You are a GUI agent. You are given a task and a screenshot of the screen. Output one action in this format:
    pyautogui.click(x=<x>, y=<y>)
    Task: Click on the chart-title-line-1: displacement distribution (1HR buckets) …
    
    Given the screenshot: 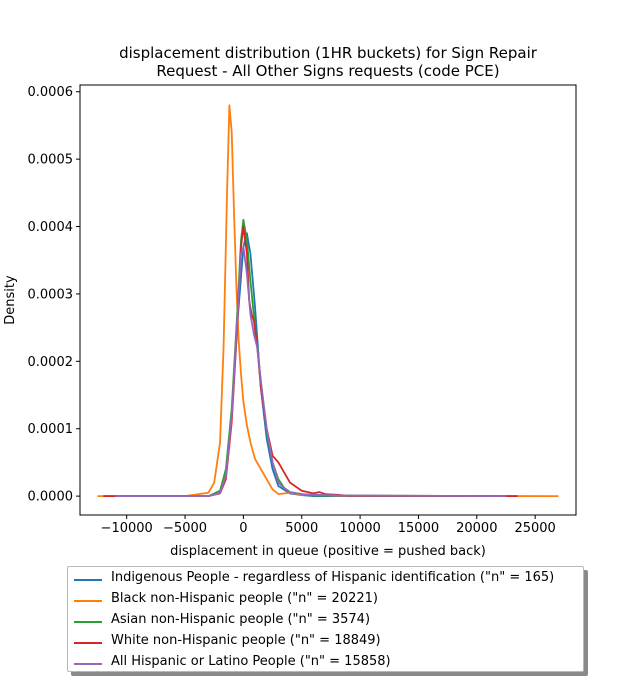 What is the action you would take?
    pyautogui.click(x=328, y=53)
    